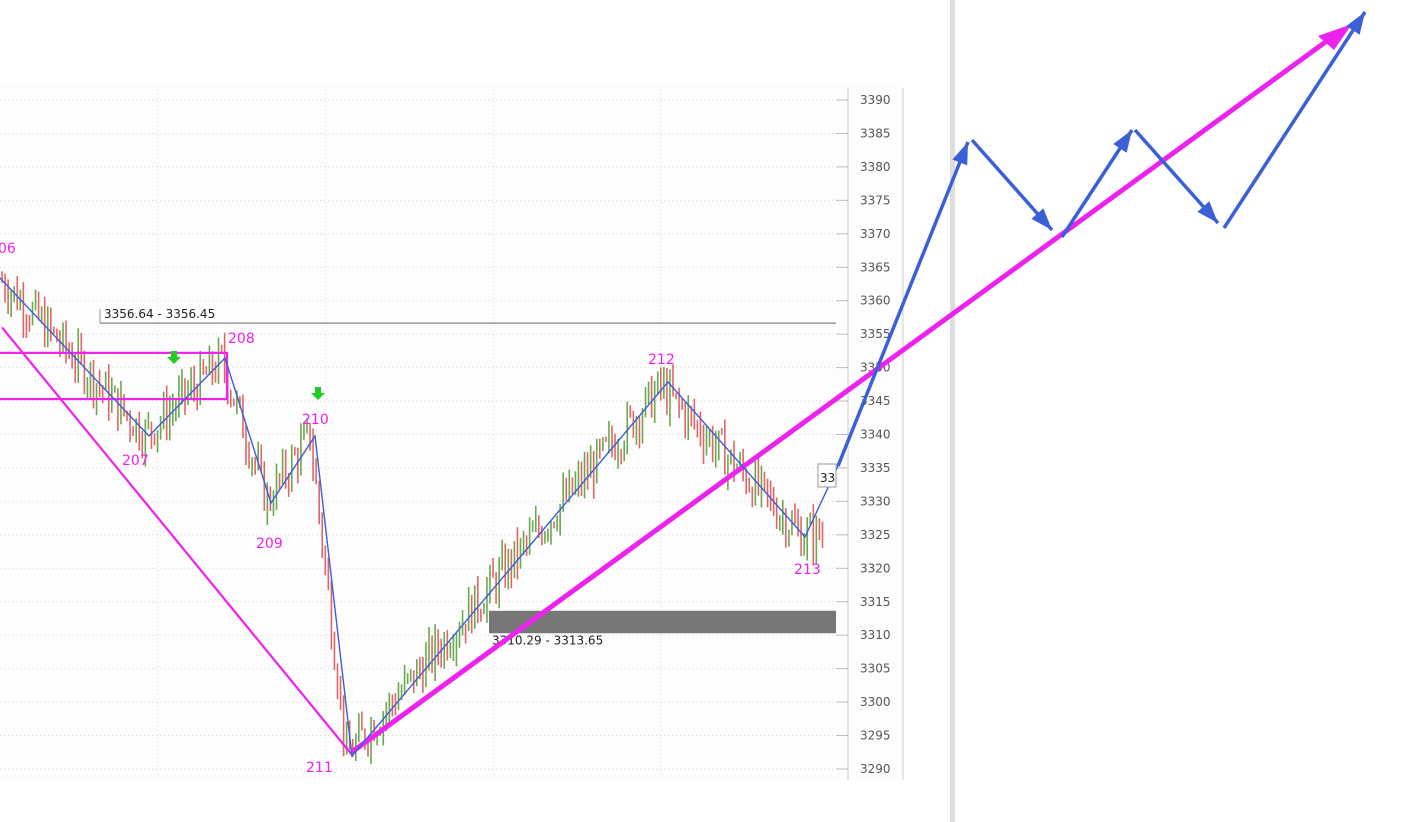  Describe the element at coordinates (319, 768) in the screenshot. I see `wave-label-211: 211` at that location.